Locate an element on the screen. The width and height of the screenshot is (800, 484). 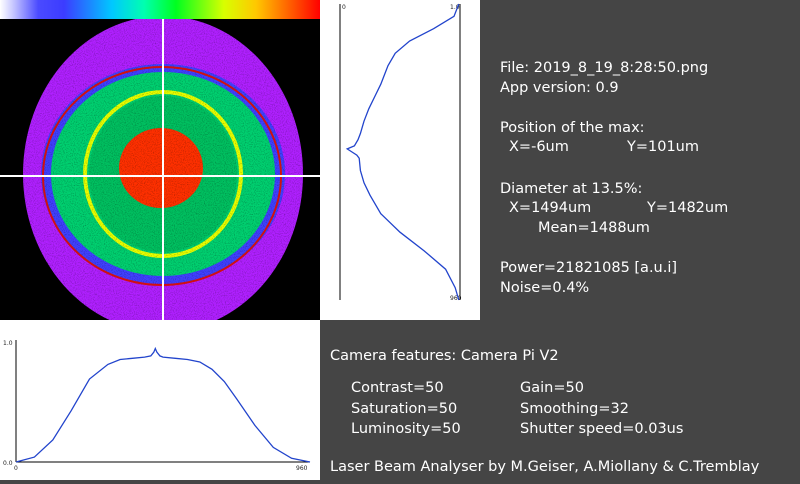
vertical-profile-tick-bottom: 960 is located at coordinates (456, 298).